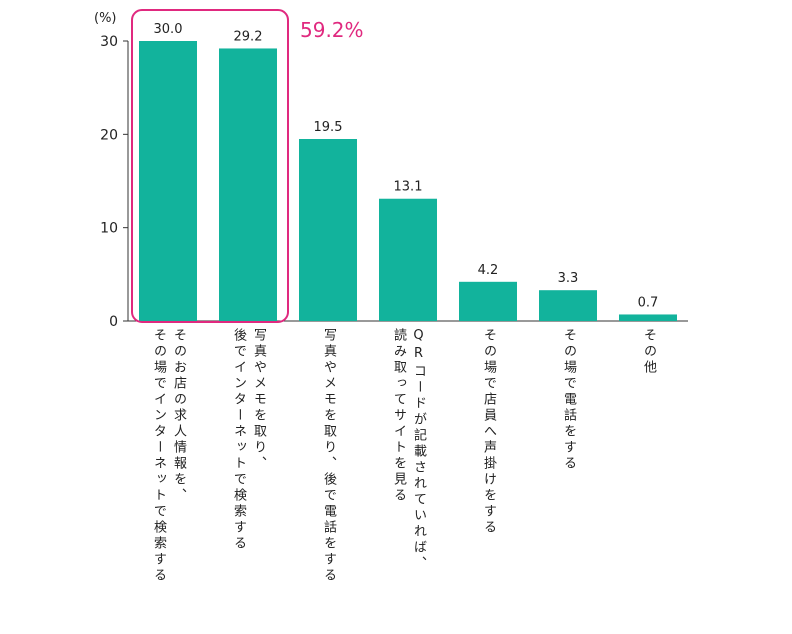  What do you see at coordinates (105, 18) in the screenshot?
I see `y-axis-unit-label: (%)` at bounding box center [105, 18].